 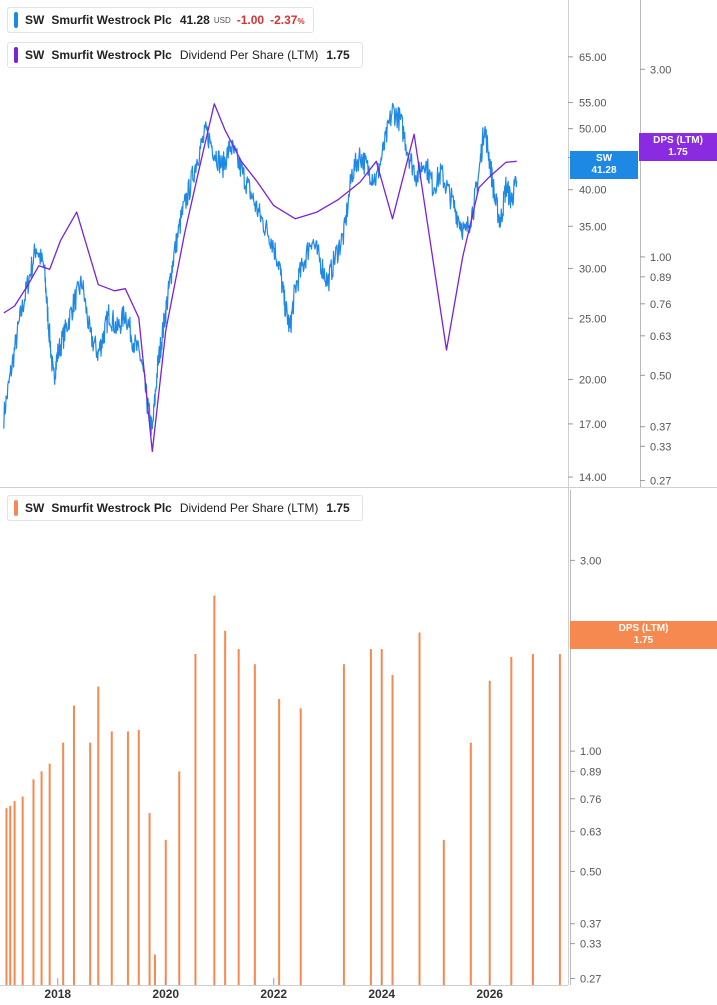 I want to click on price-tick-label: 17.00, so click(x=593, y=425).